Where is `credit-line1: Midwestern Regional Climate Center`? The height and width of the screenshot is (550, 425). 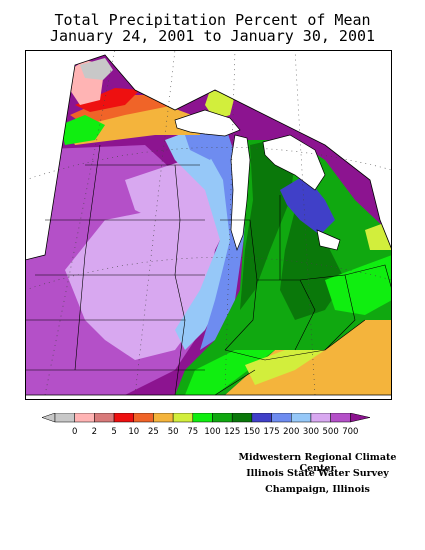 credit-line1: Midwestern Regional Climate Center is located at coordinates (317, 463).